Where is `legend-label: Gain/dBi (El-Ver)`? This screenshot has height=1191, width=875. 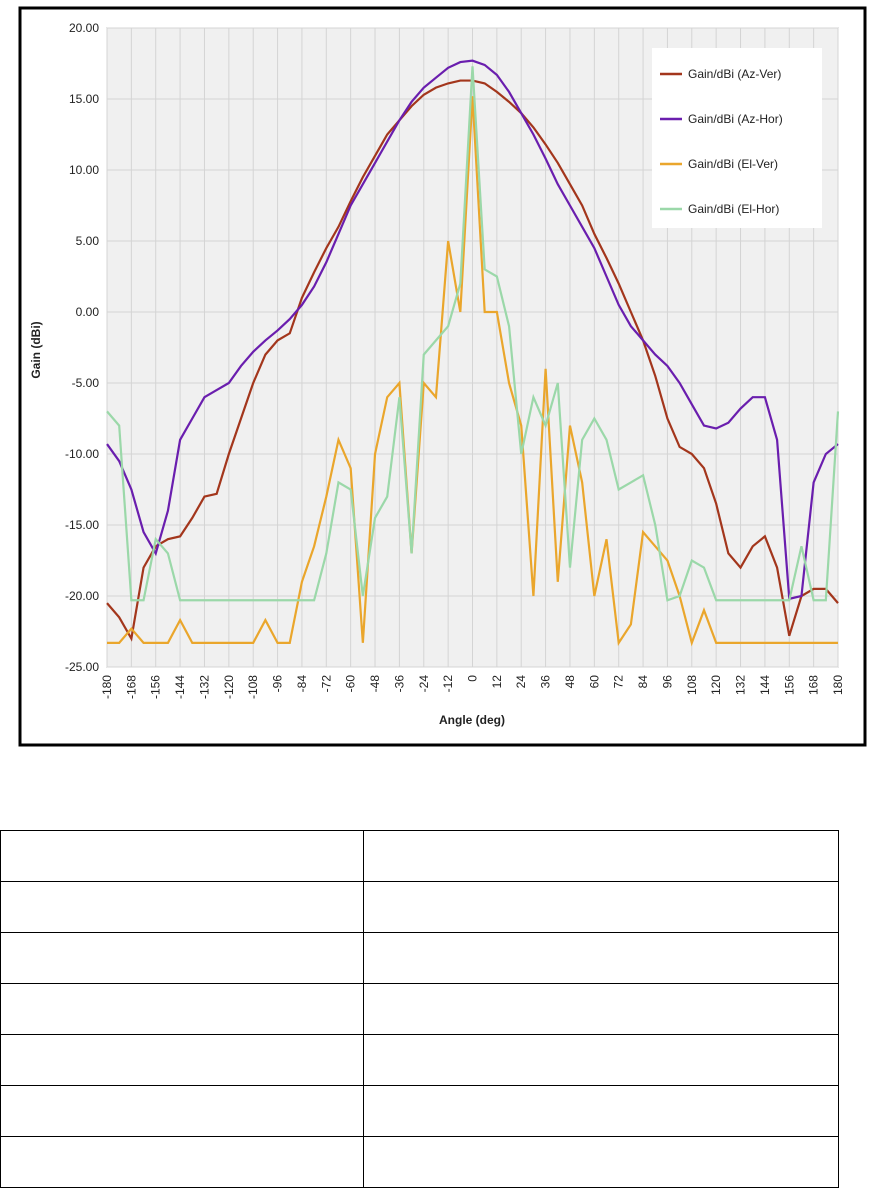 legend-label: Gain/dBi (El-Ver) is located at coordinates (733, 164).